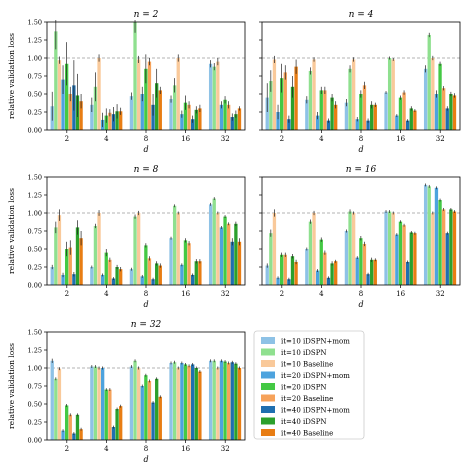 This screenshot has width=474, height=474. I want to click on y-tick-label: 0.00, so click(35, 286).